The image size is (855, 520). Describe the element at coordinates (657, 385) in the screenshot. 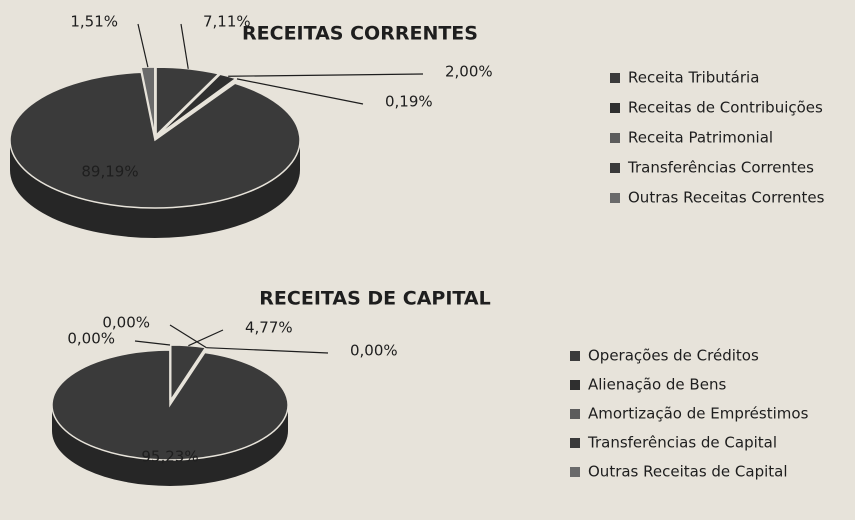

I see `legend-label: Alienação de Bens` at that location.